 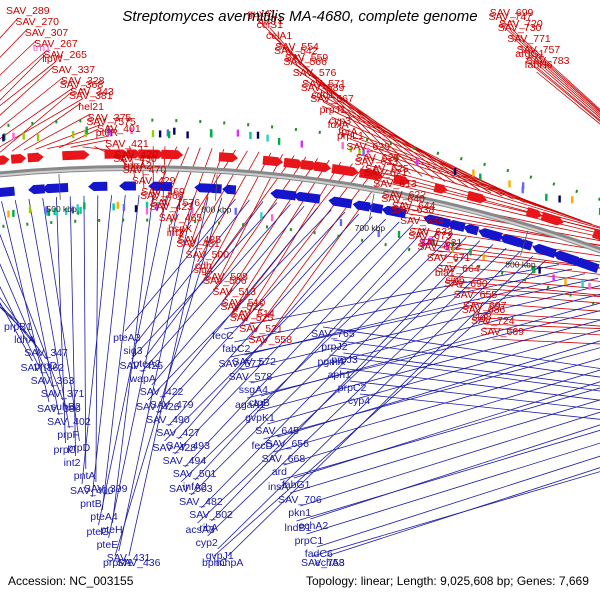 I want to click on reverse-gene-label: pgmA, so click(x=331, y=362).